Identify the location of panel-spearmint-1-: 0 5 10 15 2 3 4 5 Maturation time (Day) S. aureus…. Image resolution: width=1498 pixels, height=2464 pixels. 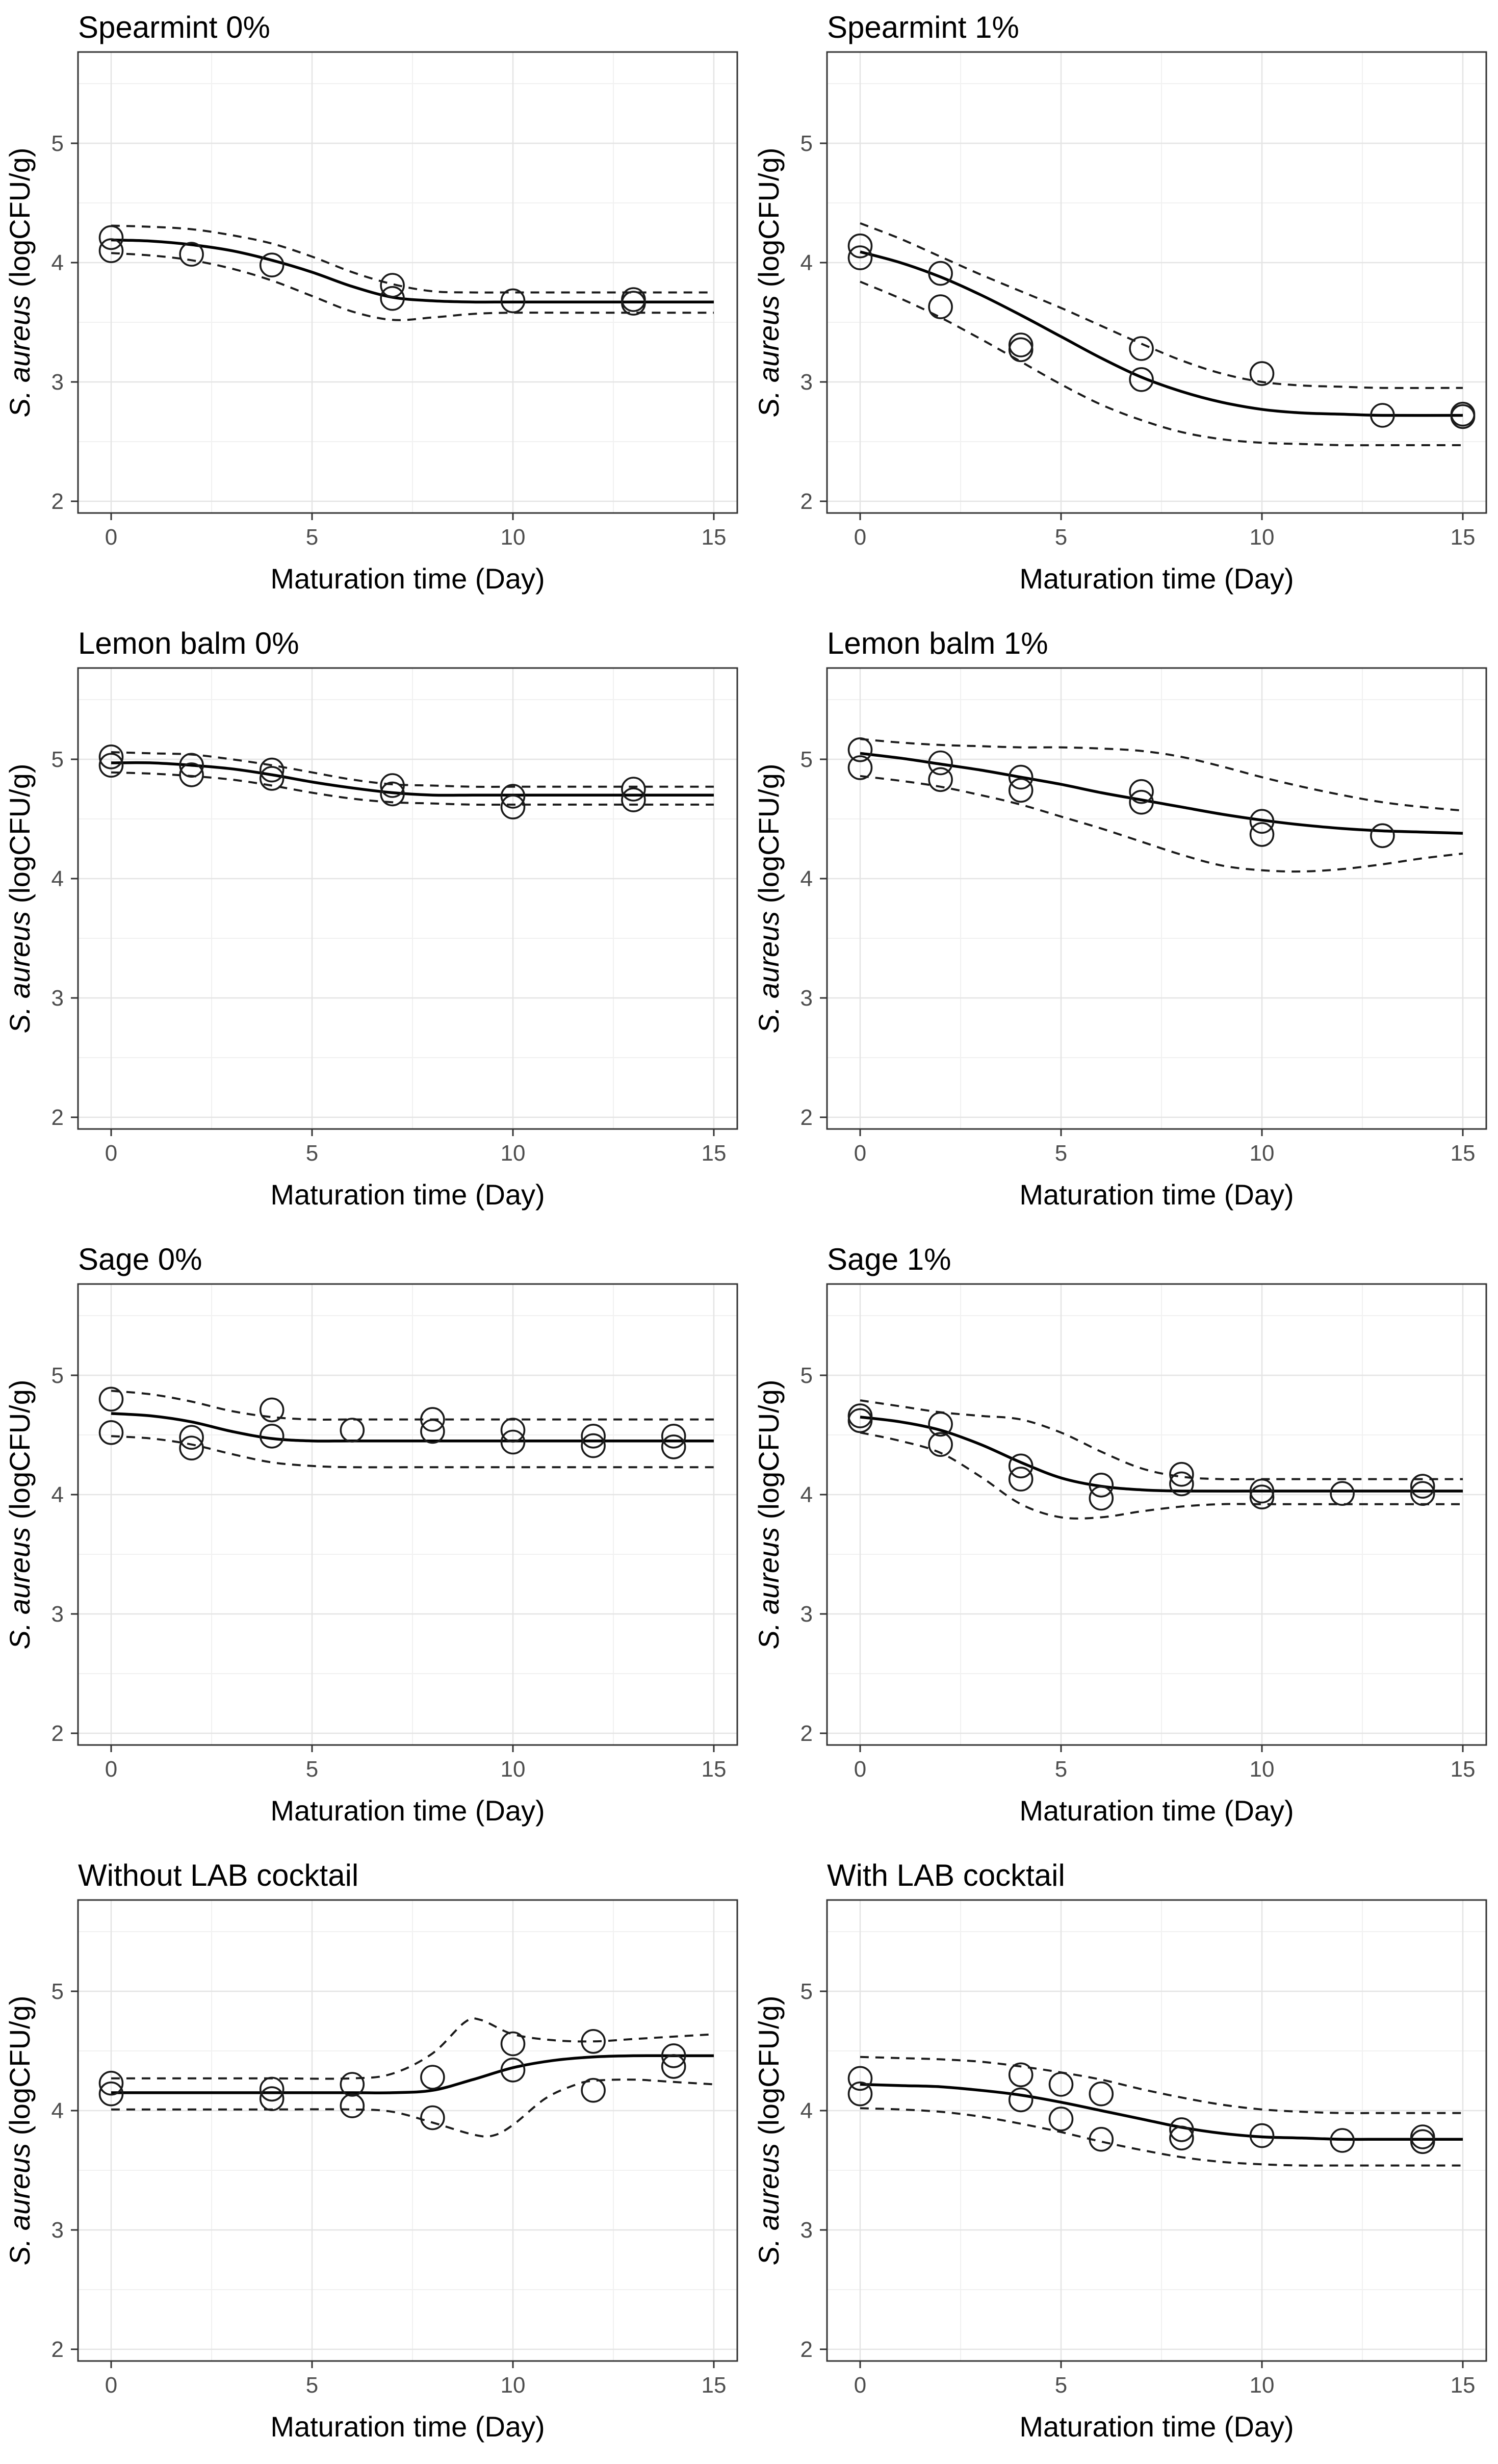
(1123, 308).